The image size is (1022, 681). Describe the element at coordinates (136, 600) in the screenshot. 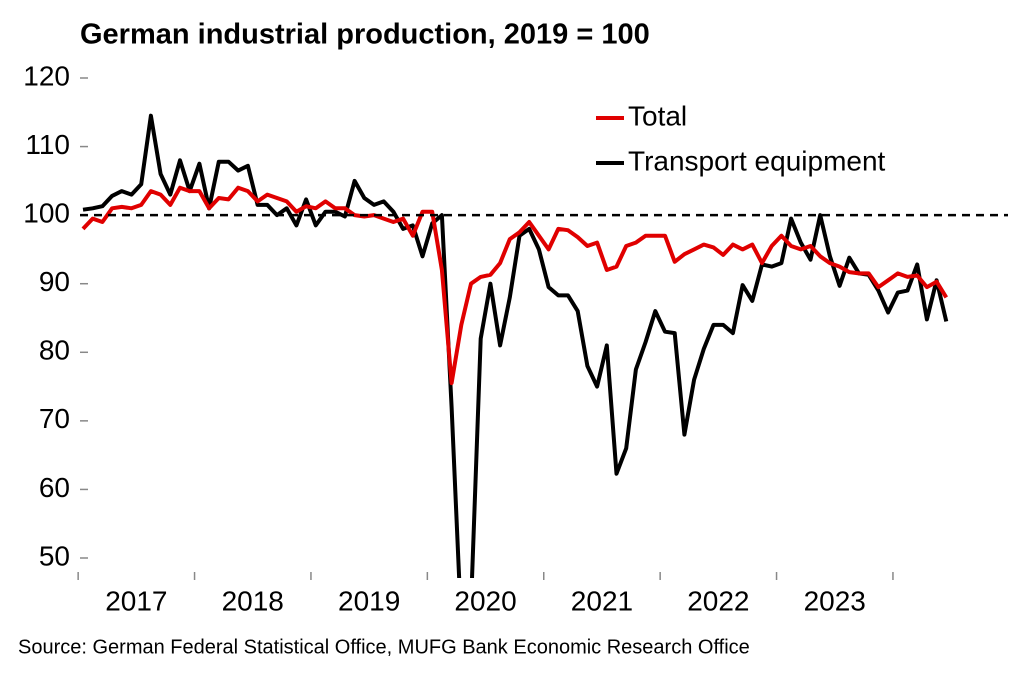

I see `x-tick-label: 2017` at that location.